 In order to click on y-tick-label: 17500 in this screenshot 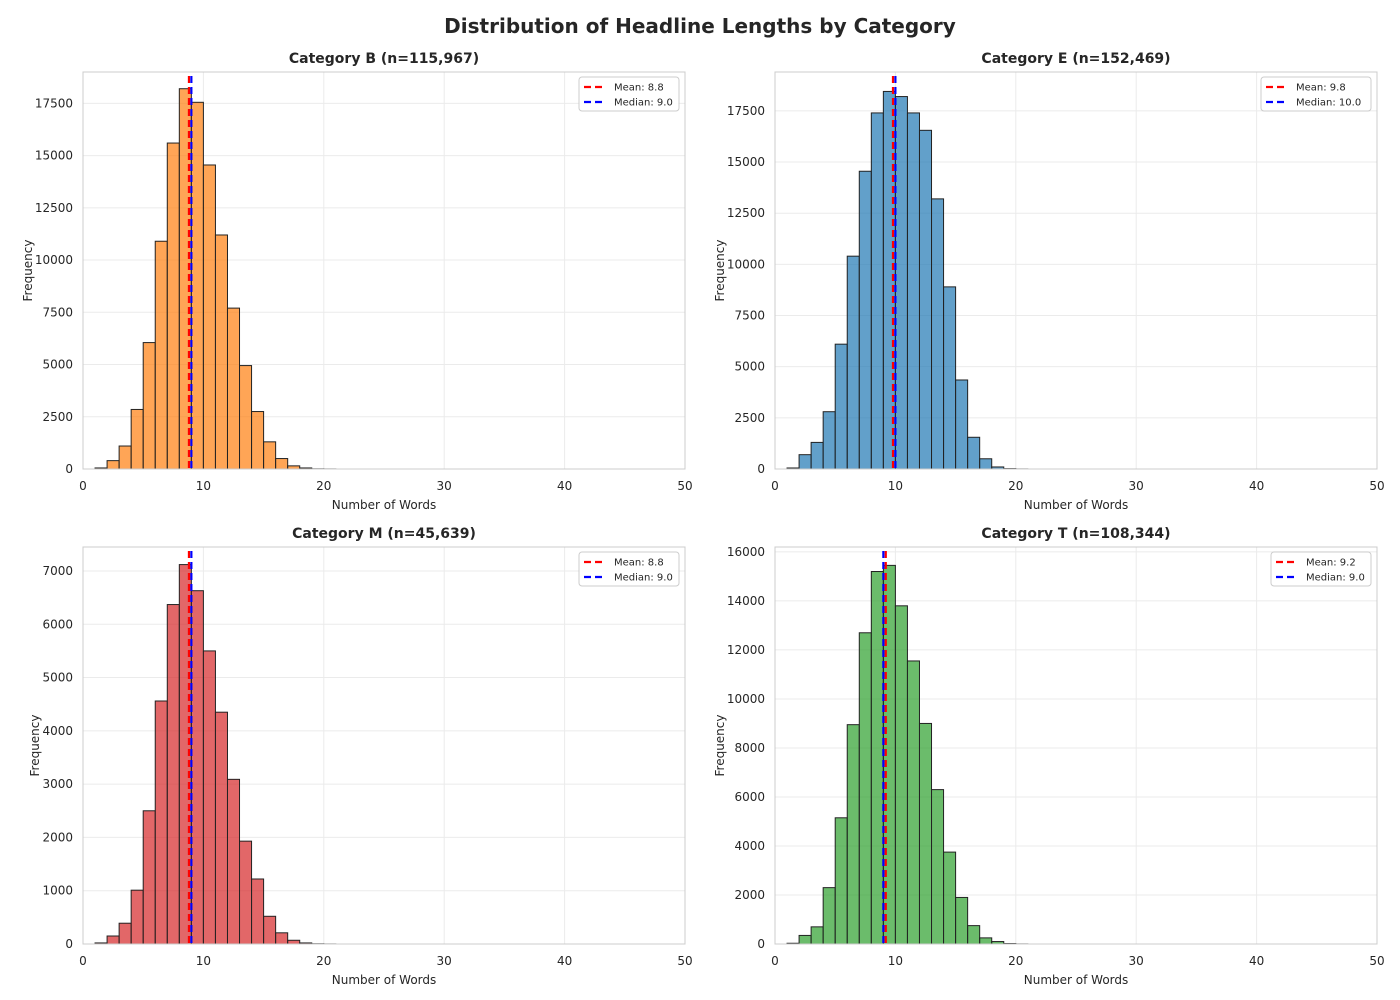, I will do `click(54, 103)`.